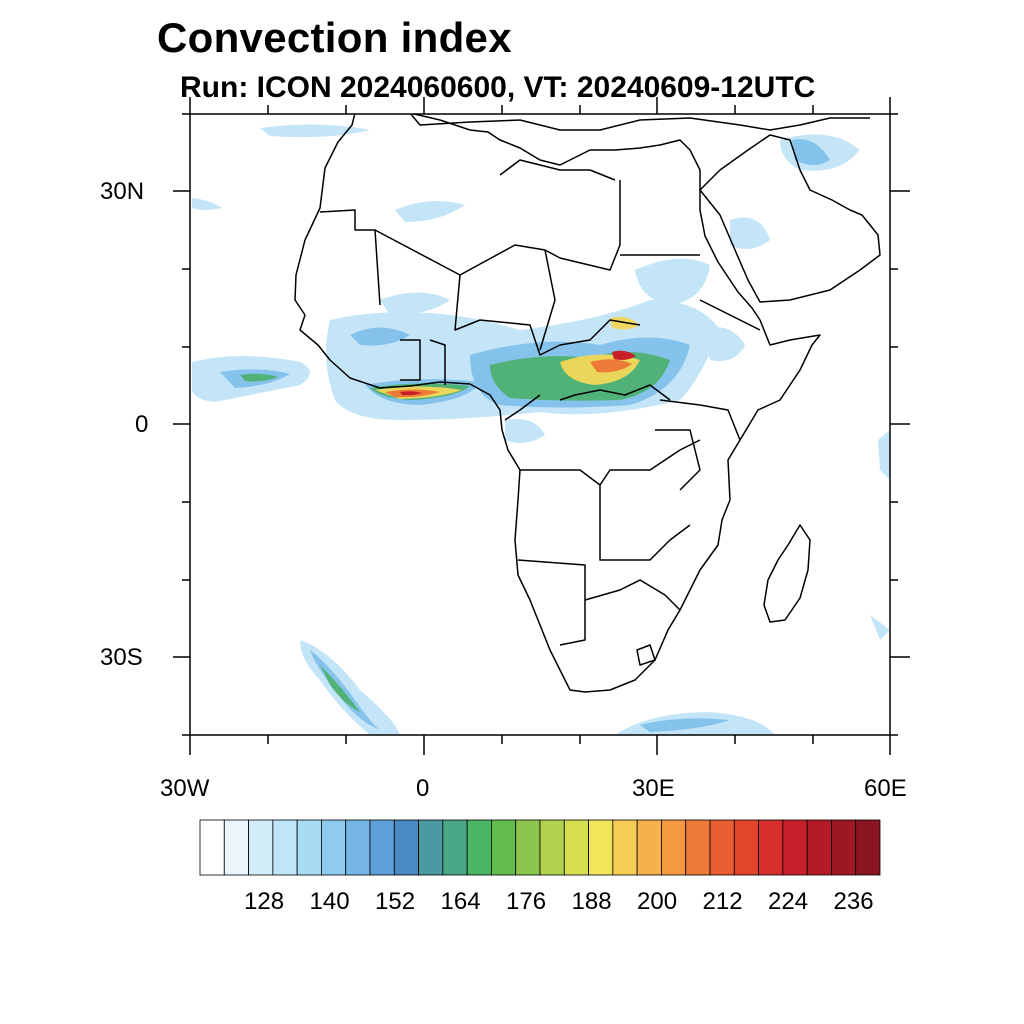  What do you see at coordinates (395, 901) in the screenshot?
I see `colorbar-label: 152` at bounding box center [395, 901].